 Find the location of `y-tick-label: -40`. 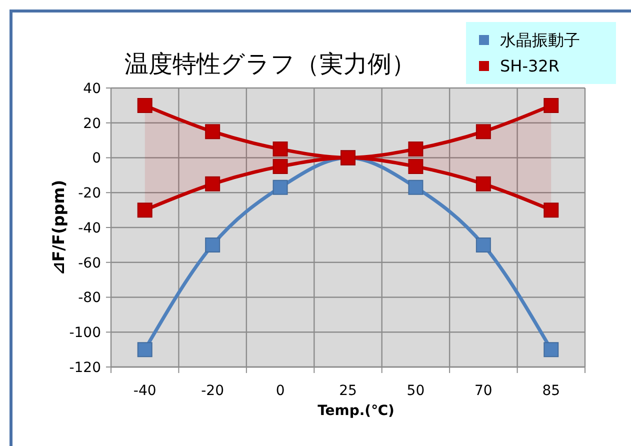

y-tick-label: -40 is located at coordinates (89, 228).